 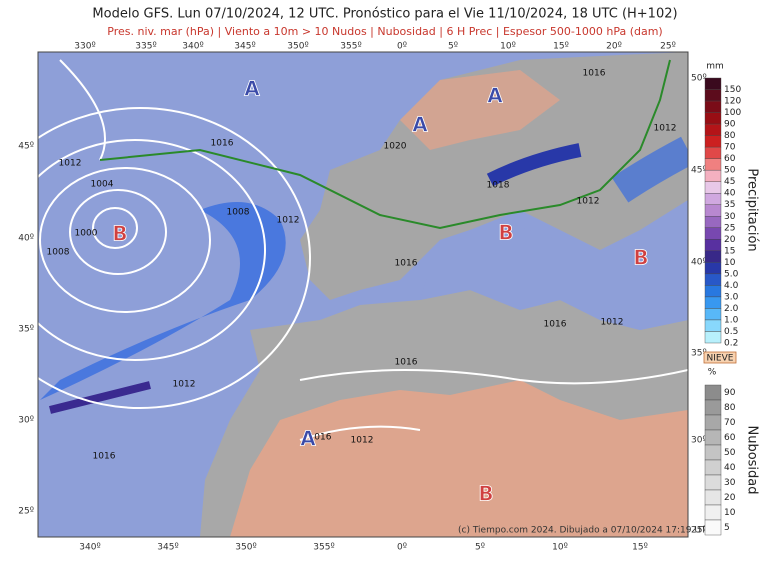 What do you see at coordinates (730, 498) in the screenshot?
I see `cloud-label: 20` at bounding box center [730, 498].